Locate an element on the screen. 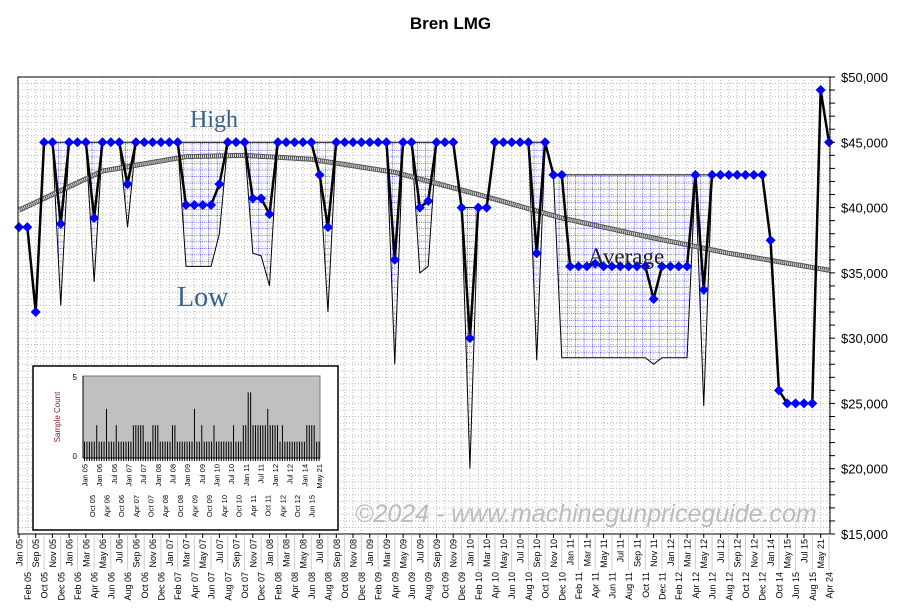 The height and width of the screenshot is (613, 901). x-tick-label: Aug 15 is located at coordinates (813, 586).